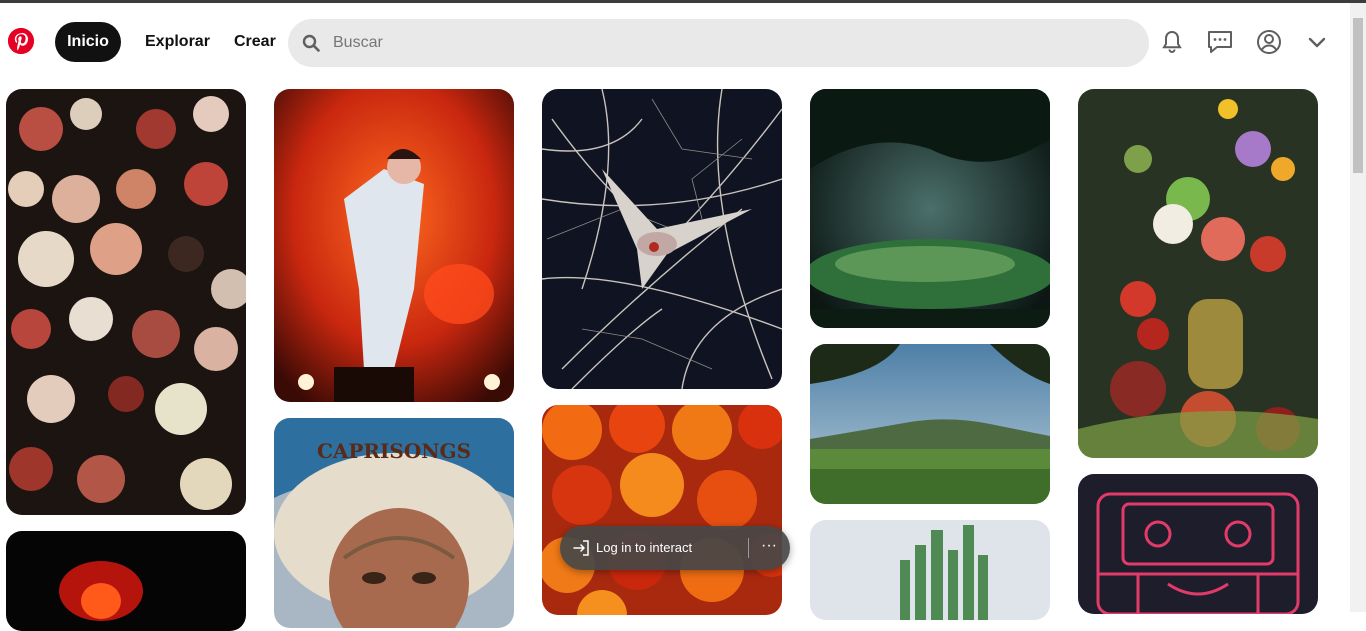 This screenshot has height=631, width=1366. Describe the element at coordinates (1172, 42) in the screenshot. I see `notifications-bell-icon` at that location.